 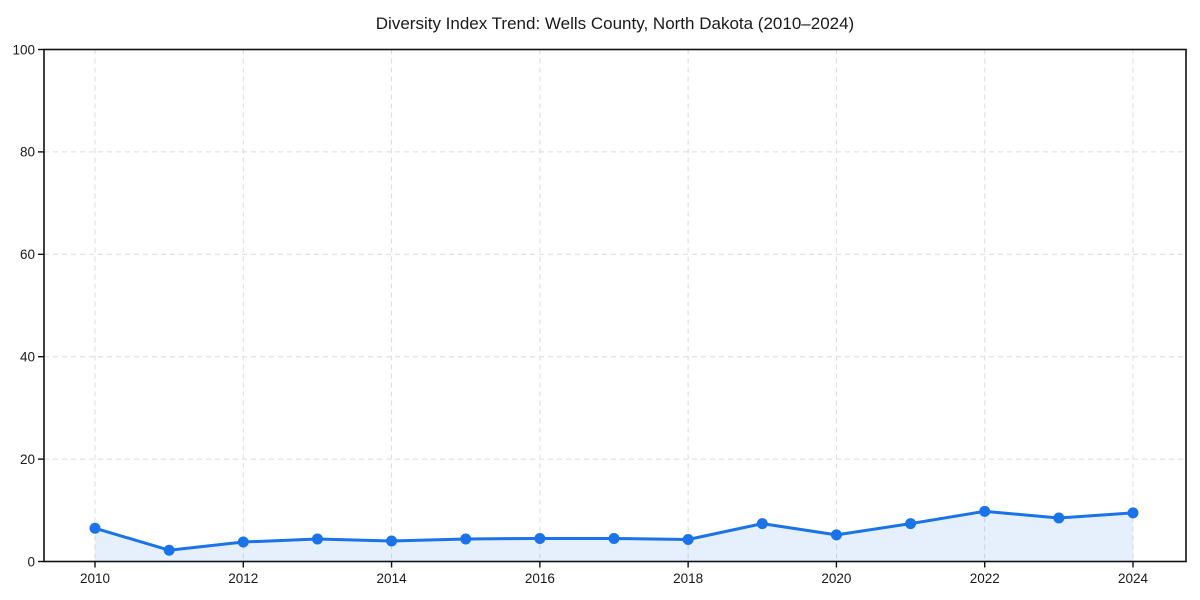 What do you see at coordinates (392, 578) in the screenshot?
I see `x-tick-label-2014: 2014` at bounding box center [392, 578].